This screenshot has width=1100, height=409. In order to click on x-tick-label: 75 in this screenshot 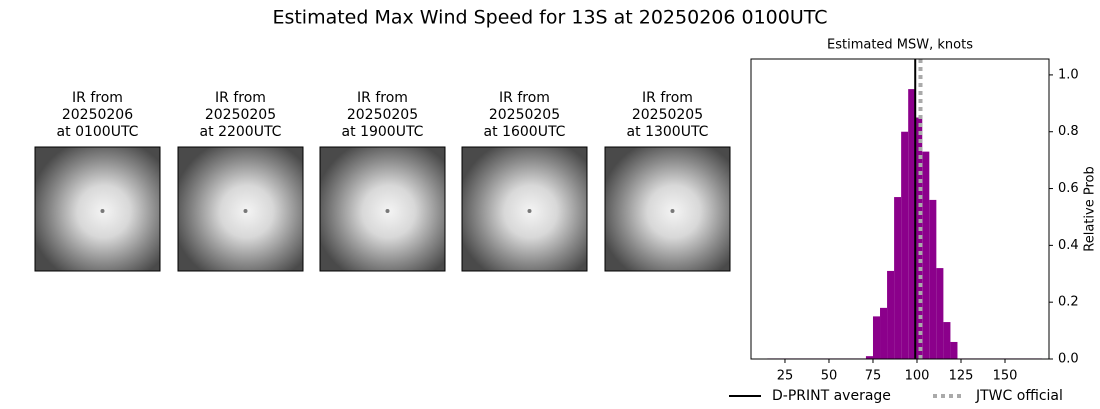, I will do `click(873, 376)`.